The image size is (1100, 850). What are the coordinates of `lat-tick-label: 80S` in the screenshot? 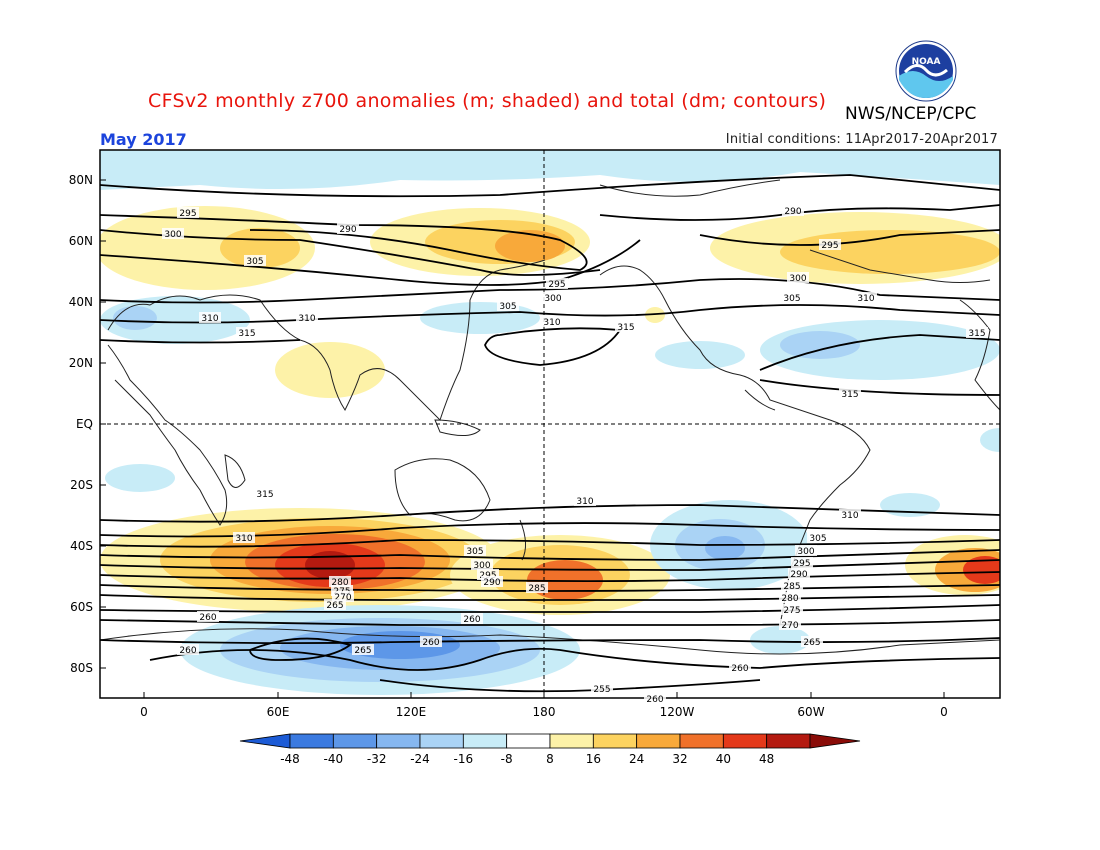 It's located at (81, 668).